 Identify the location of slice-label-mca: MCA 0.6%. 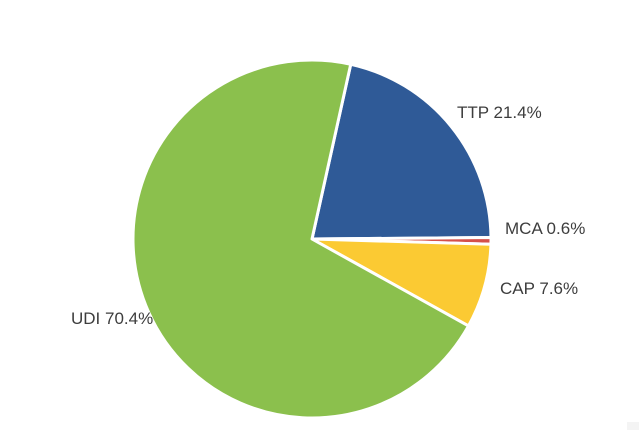
(545, 228).